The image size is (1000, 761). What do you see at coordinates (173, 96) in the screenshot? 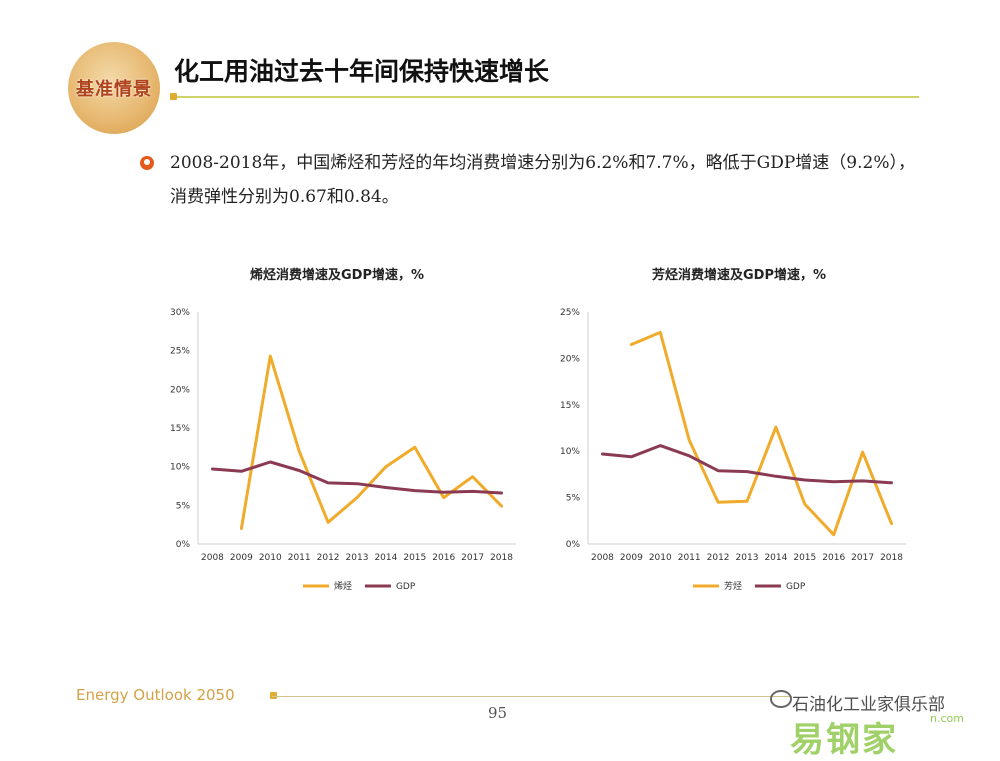
I see `title-divider-marker` at bounding box center [173, 96].